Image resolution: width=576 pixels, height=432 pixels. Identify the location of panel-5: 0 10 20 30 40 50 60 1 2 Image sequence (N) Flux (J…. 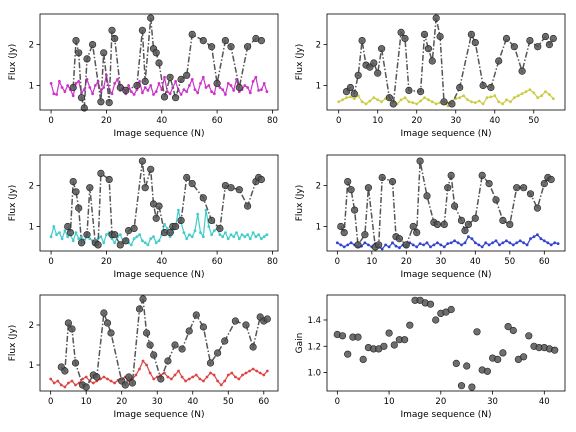
(143, 357).